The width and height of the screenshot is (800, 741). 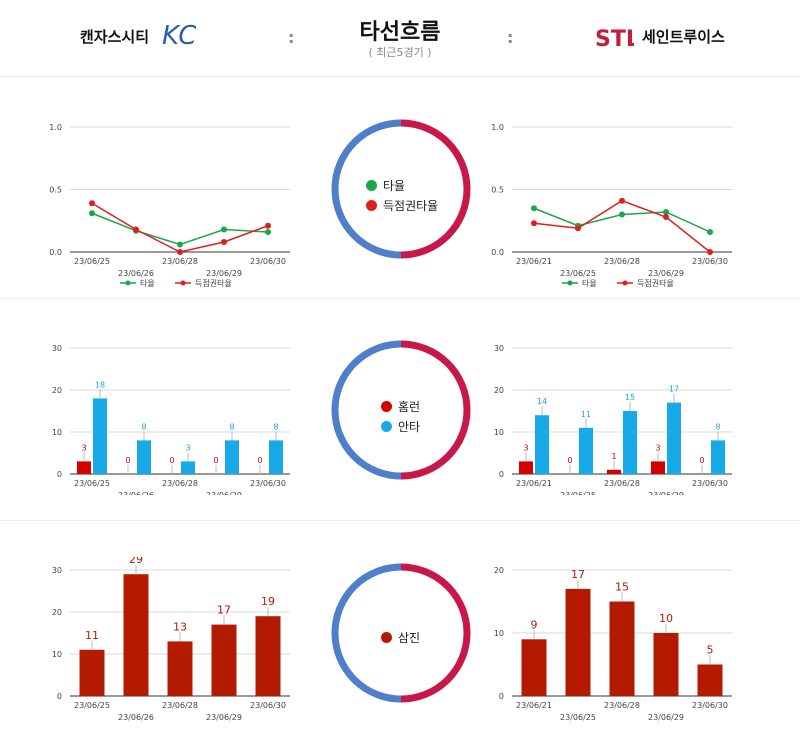 I want to click on data-label: 15, so click(x=630, y=397).